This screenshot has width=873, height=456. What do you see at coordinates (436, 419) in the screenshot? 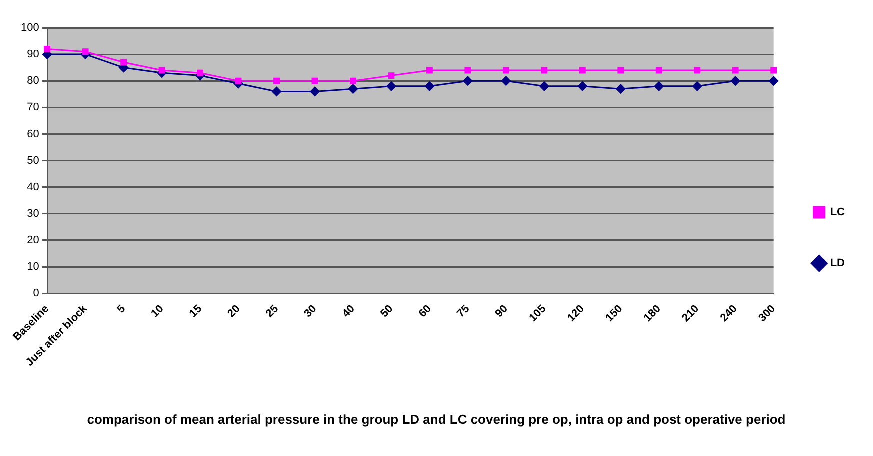
I see `text: comparison of mean arterial pressure in the group LD and LC covering pre op, intra op and post operative period` at bounding box center [436, 419].